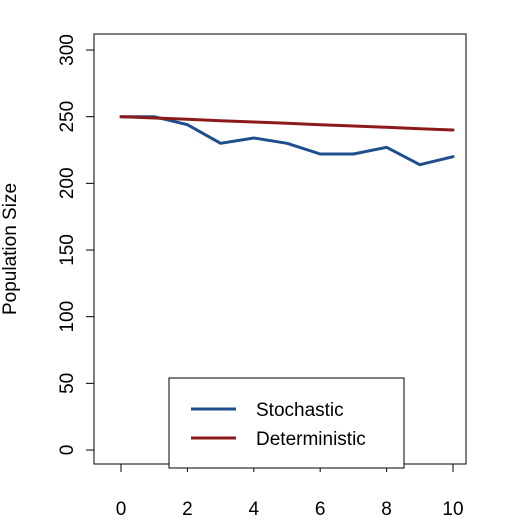  I want to click on y-axis-label: Population Size, so click(10, 249).